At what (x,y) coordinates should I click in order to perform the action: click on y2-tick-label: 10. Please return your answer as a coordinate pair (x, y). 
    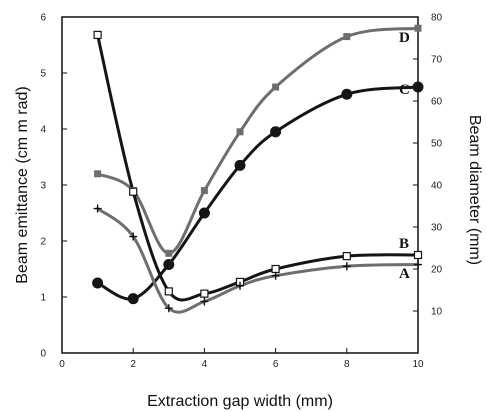
    Looking at the image, I should click on (437, 312).